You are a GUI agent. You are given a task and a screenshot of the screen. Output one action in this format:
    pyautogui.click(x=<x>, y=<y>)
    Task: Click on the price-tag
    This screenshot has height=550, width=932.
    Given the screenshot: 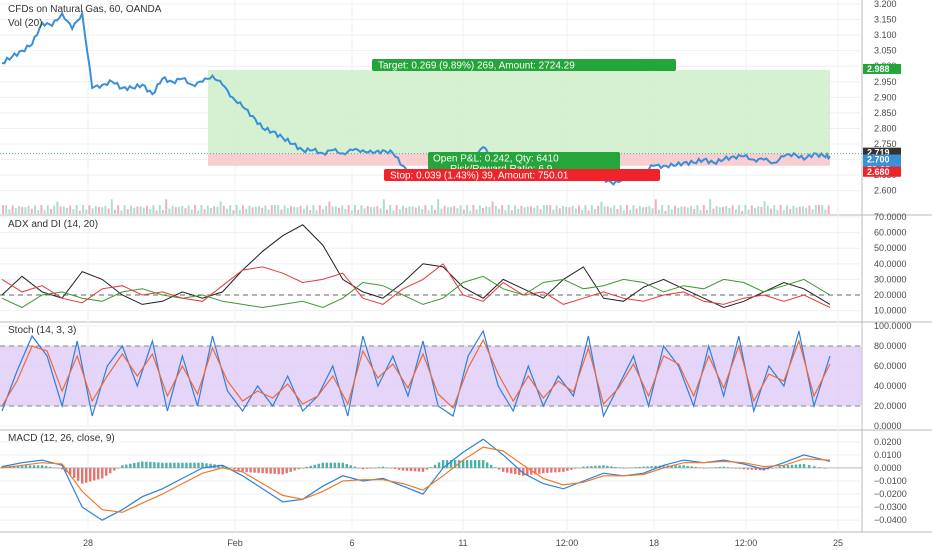 What is the action you would take?
    pyautogui.click(x=882, y=159)
    